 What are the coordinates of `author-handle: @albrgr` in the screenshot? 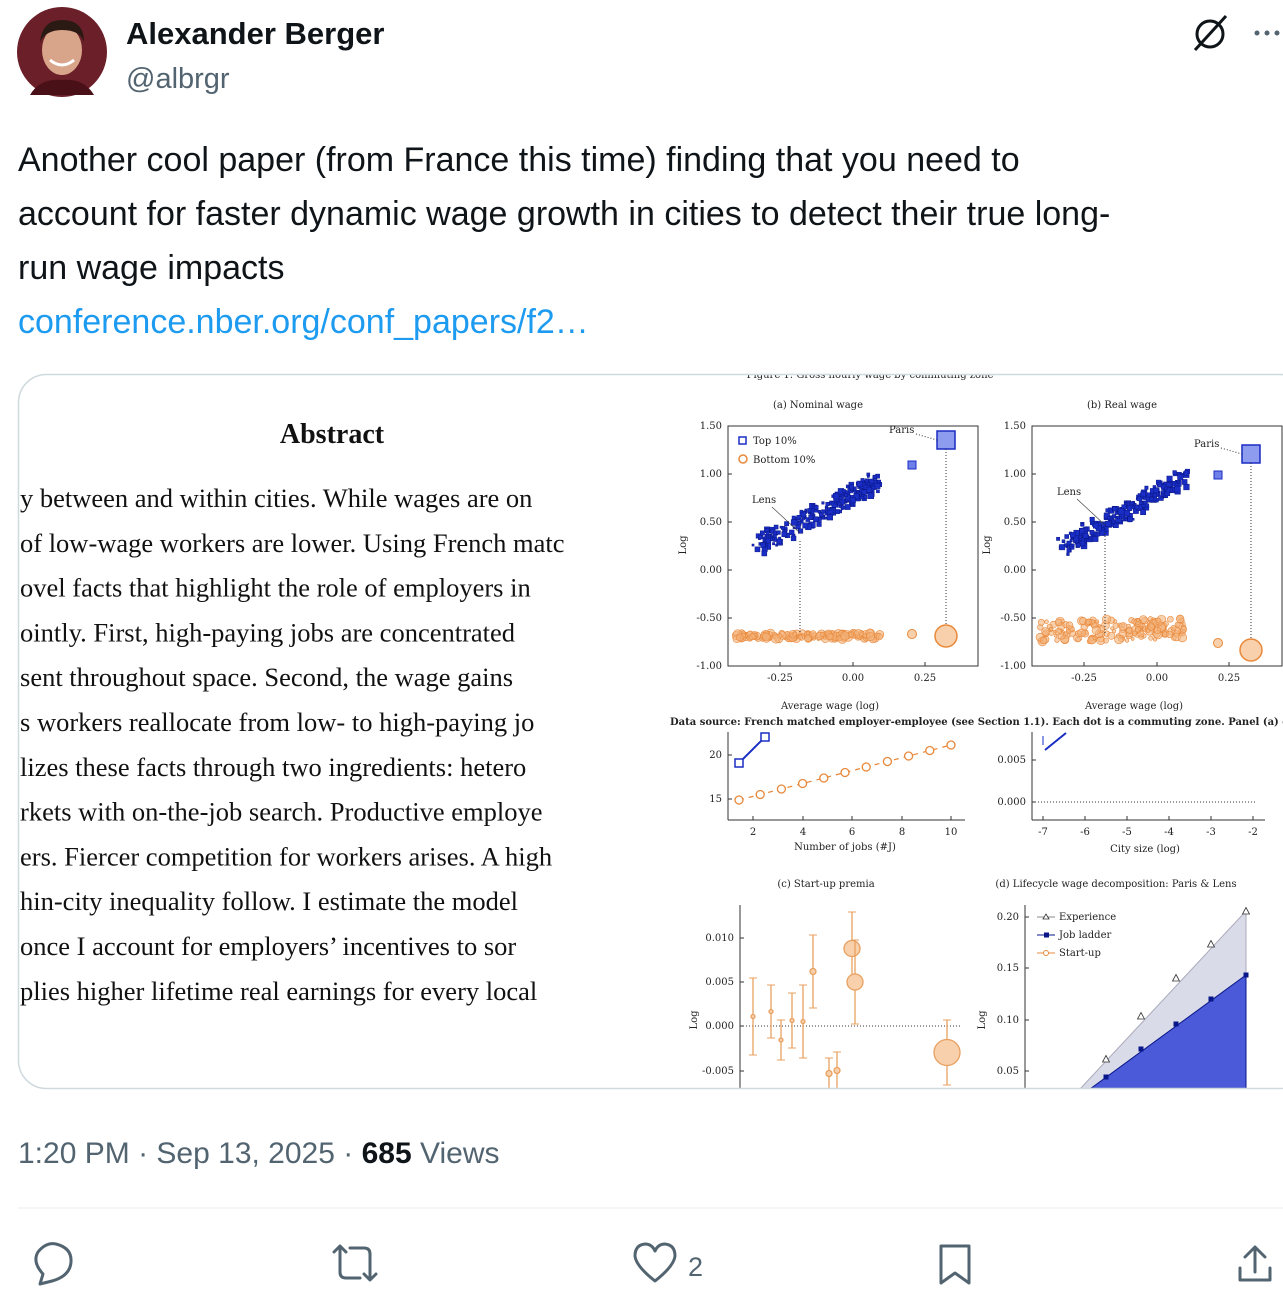 It's located at (178, 79).